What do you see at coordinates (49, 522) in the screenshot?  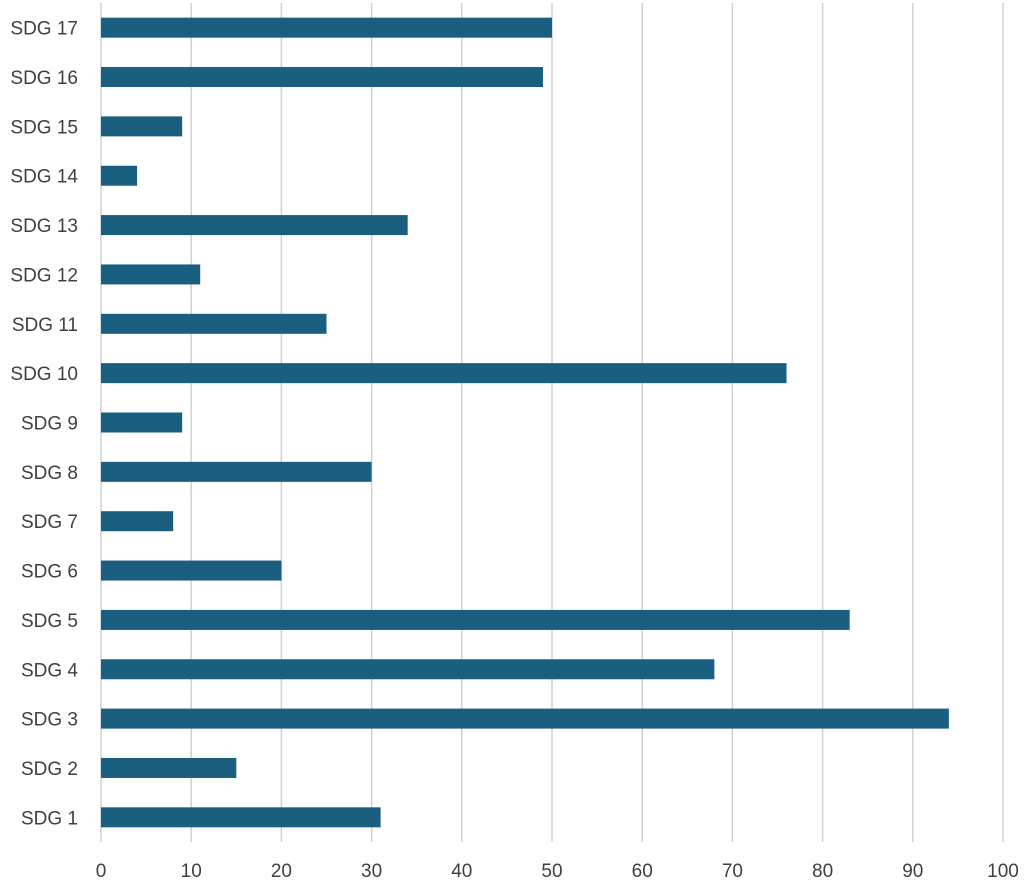 I see `category-label: SDG 7` at bounding box center [49, 522].